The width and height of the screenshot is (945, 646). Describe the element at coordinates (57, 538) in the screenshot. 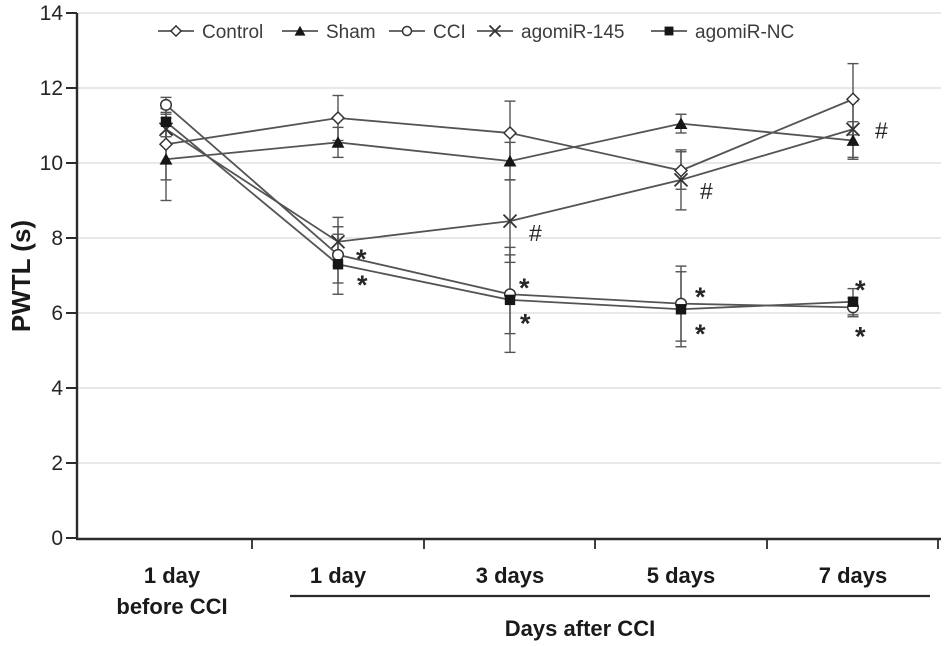

I see `y-tick-label: 0` at that location.